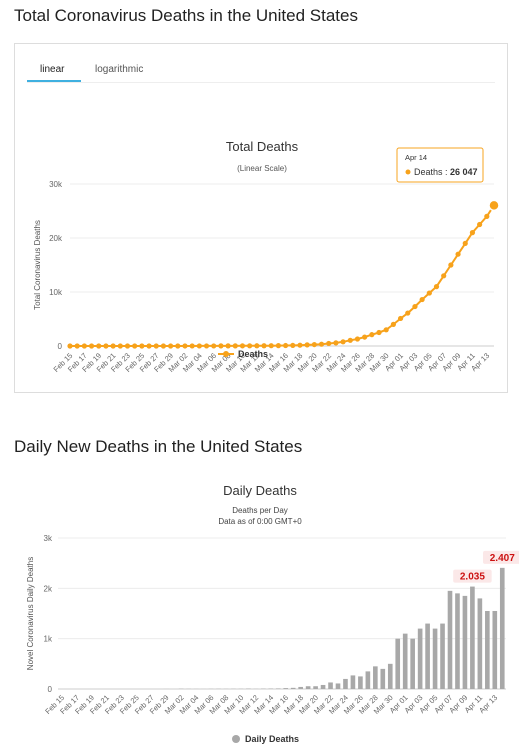 The width and height of the screenshot is (519, 750). Describe the element at coordinates (48, 588) in the screenshot. I see `y-tick-label: 2k` at that location.